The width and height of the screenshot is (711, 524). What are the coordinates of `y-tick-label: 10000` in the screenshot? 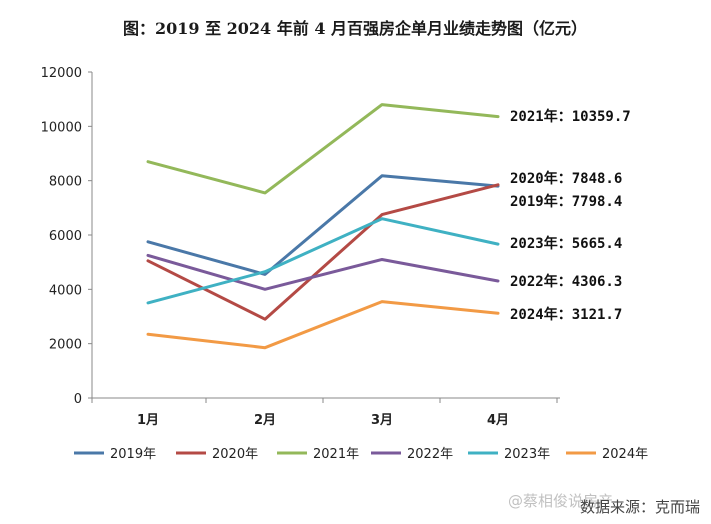 It's located at (61, 127).